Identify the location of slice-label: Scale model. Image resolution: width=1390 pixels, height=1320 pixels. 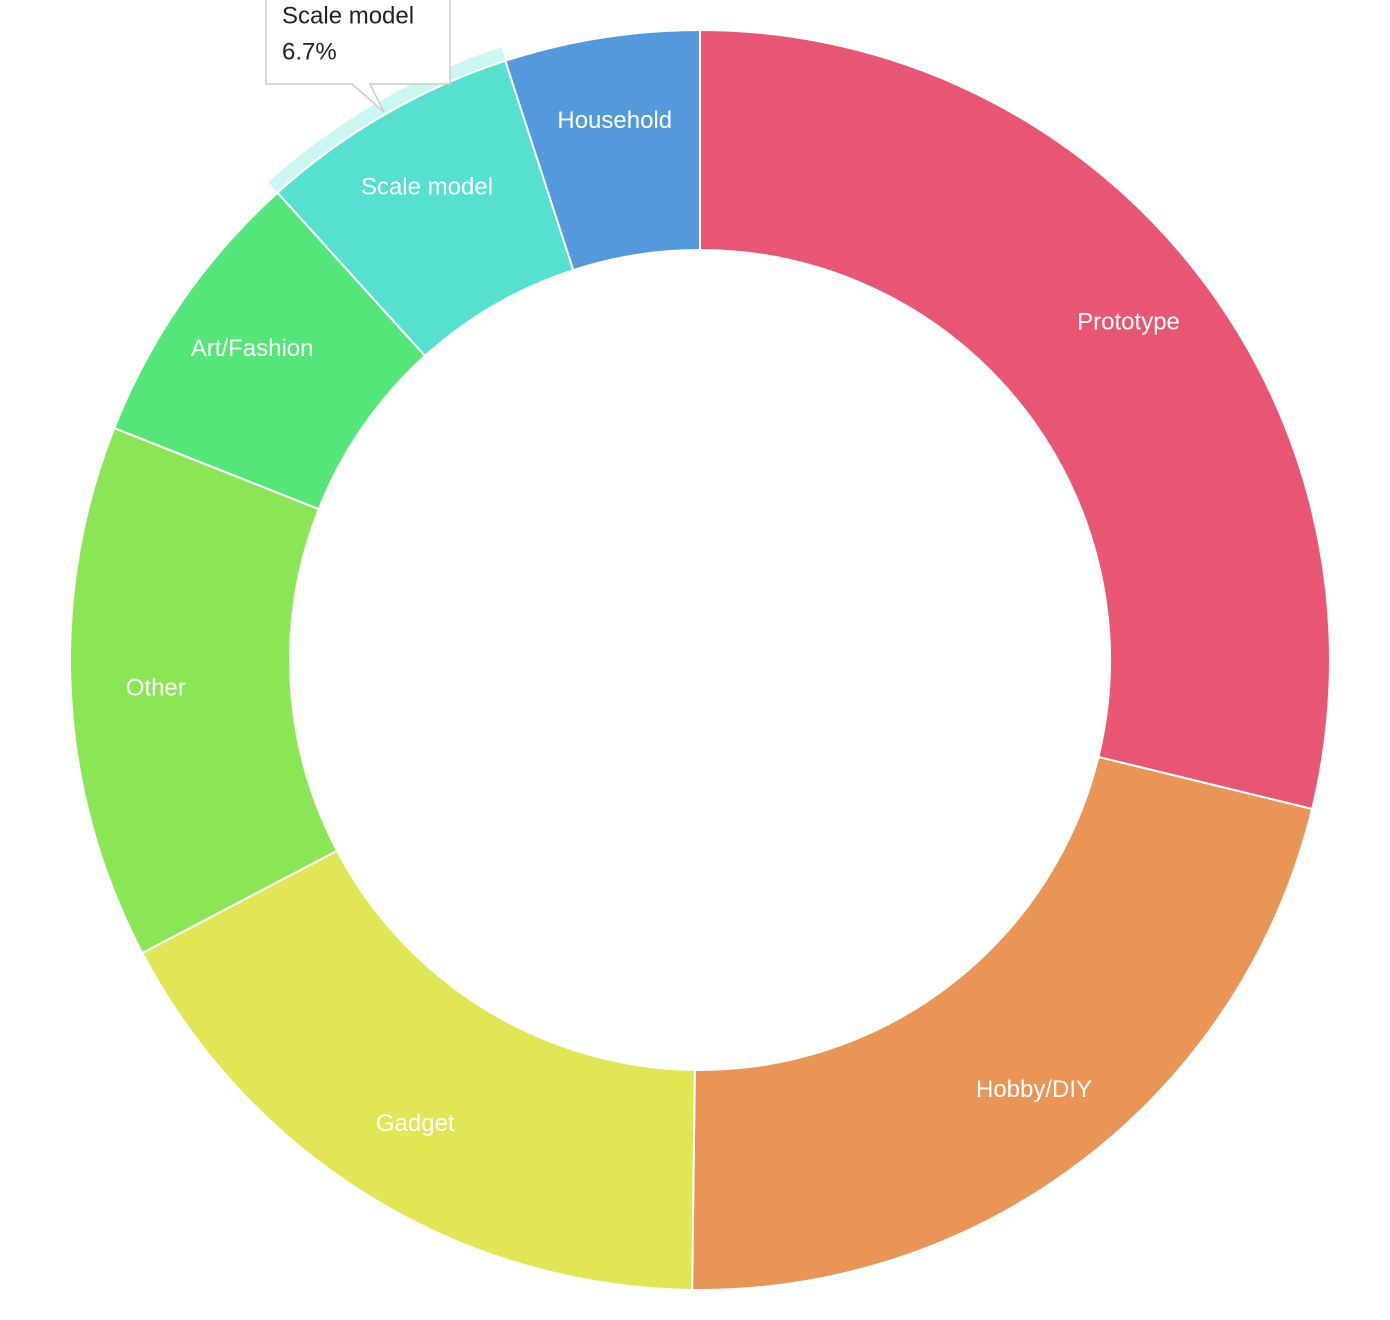
(427, 187).